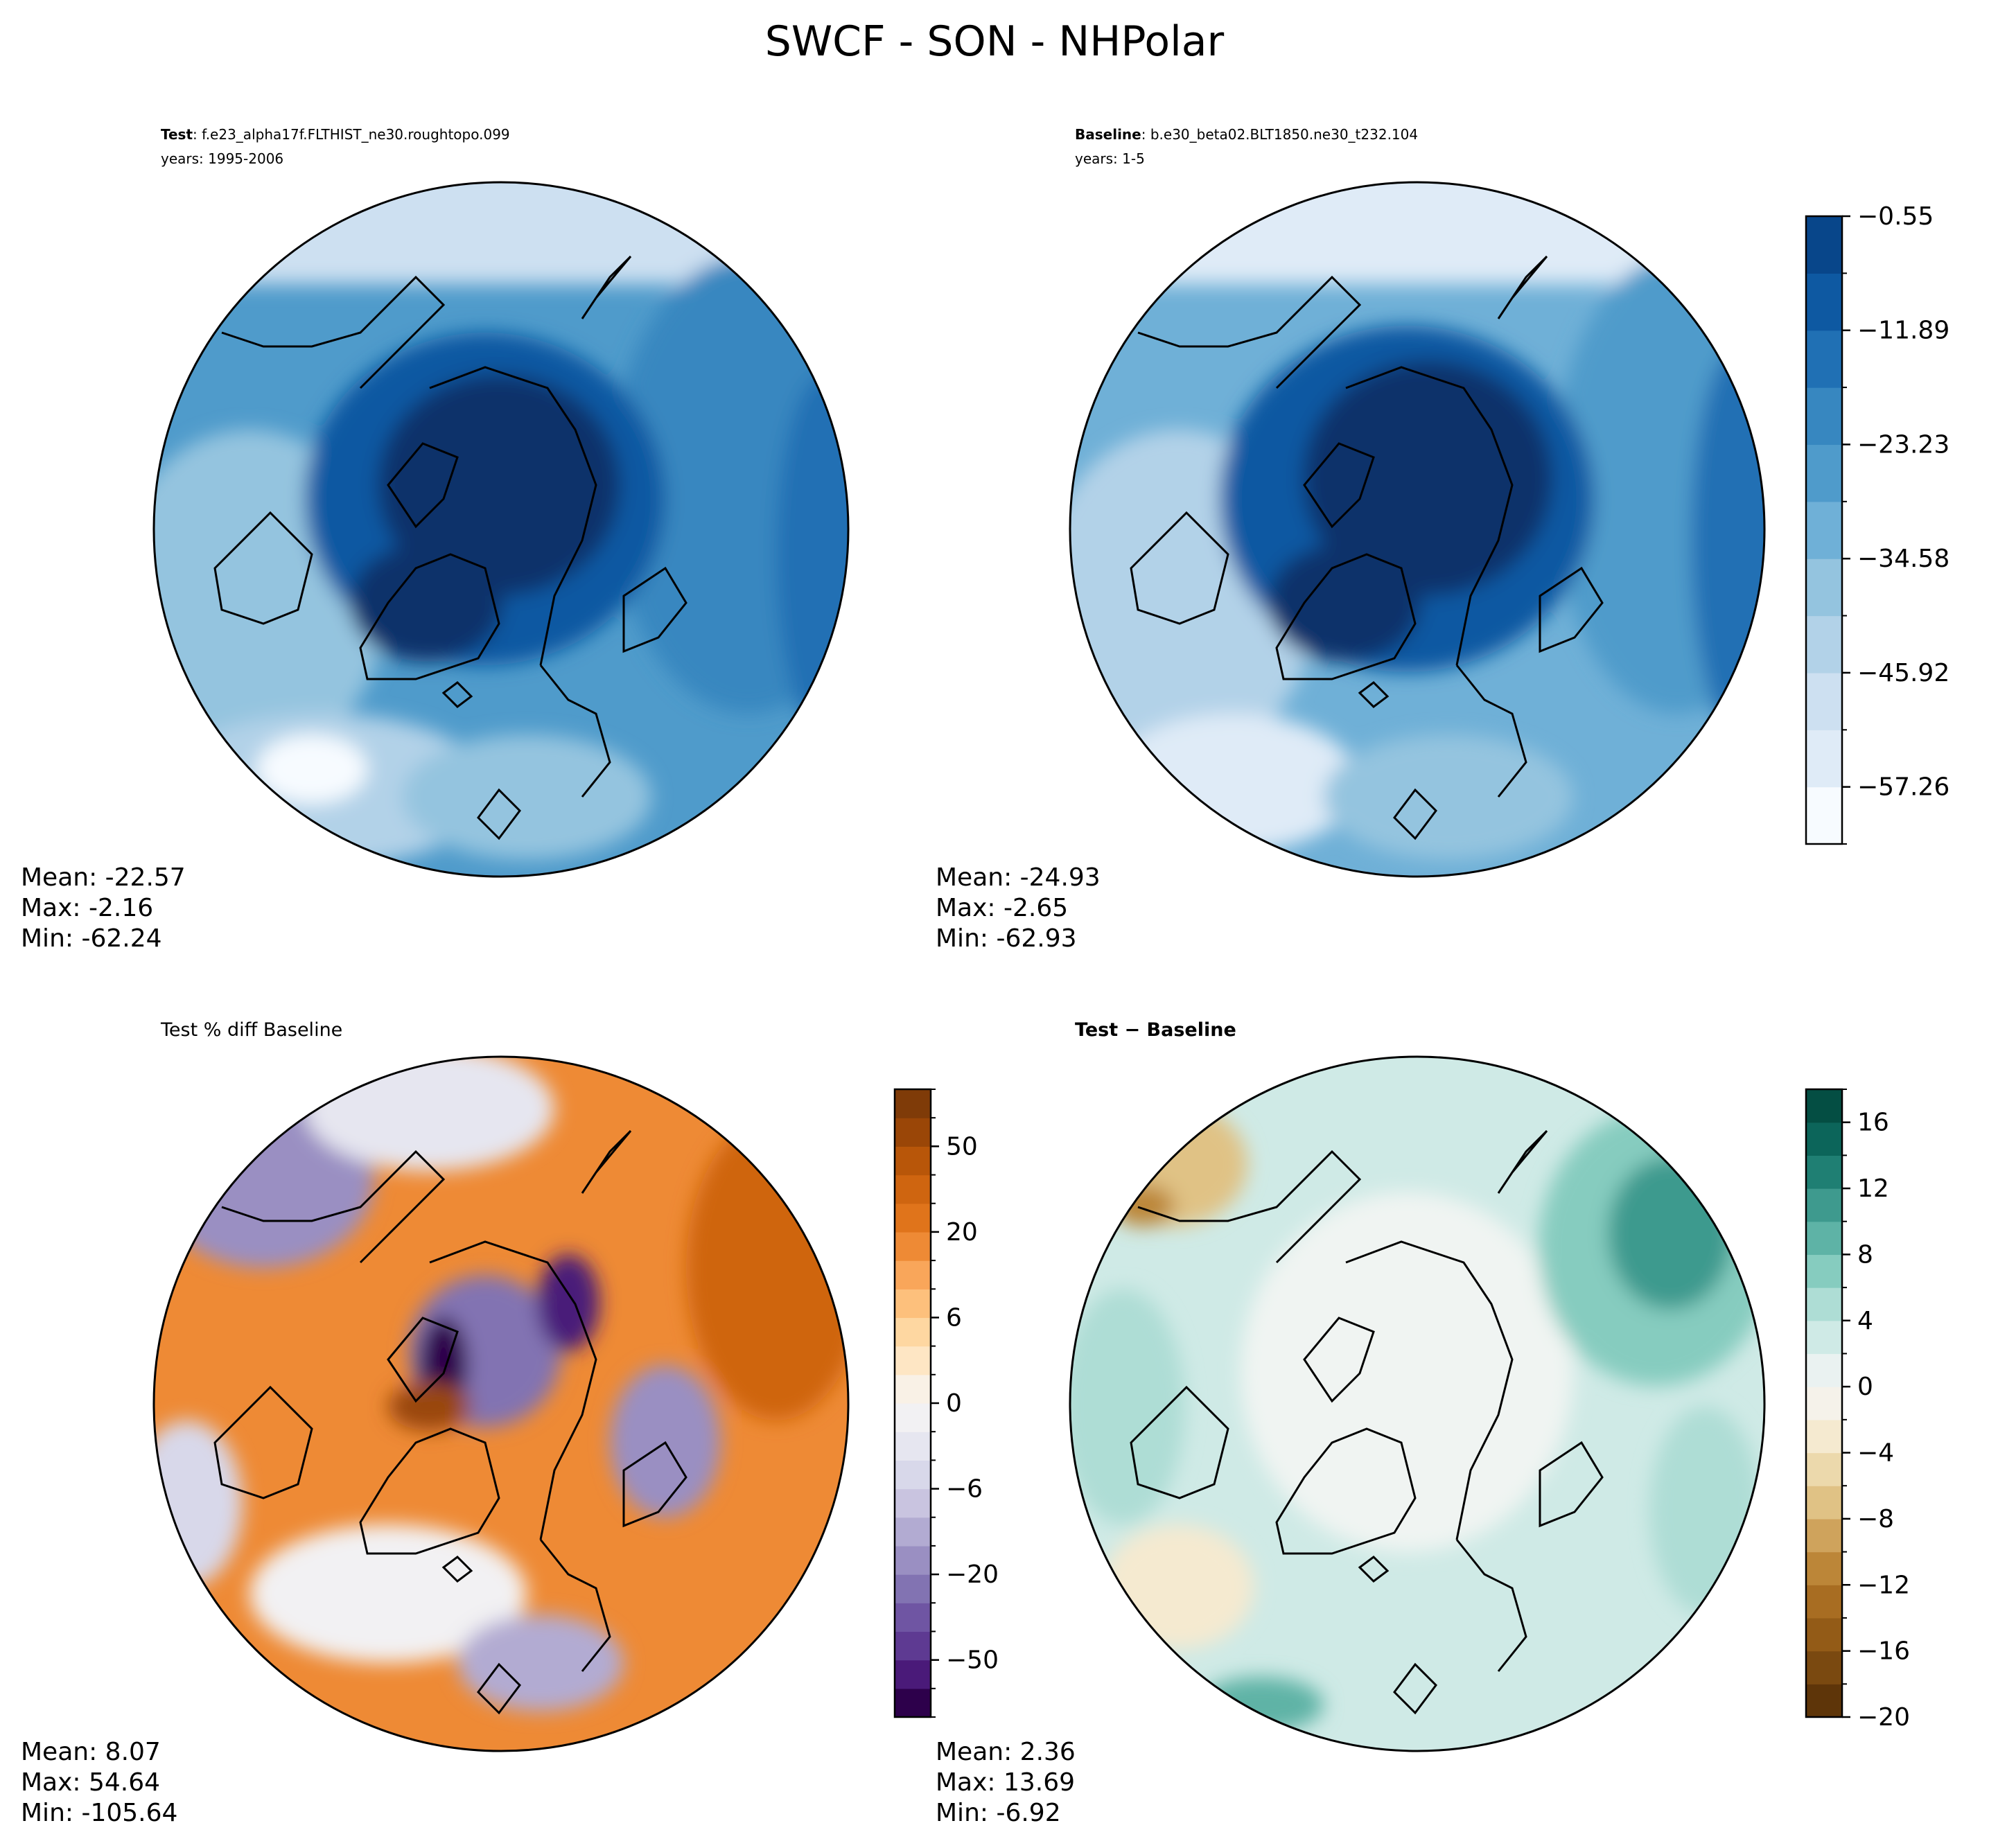 The width and height of the screenshot is (1989, 1848). I want to click on percent-diff-colorbar: −50 −20 −6 0 6 20 50, so click(946, 1403).